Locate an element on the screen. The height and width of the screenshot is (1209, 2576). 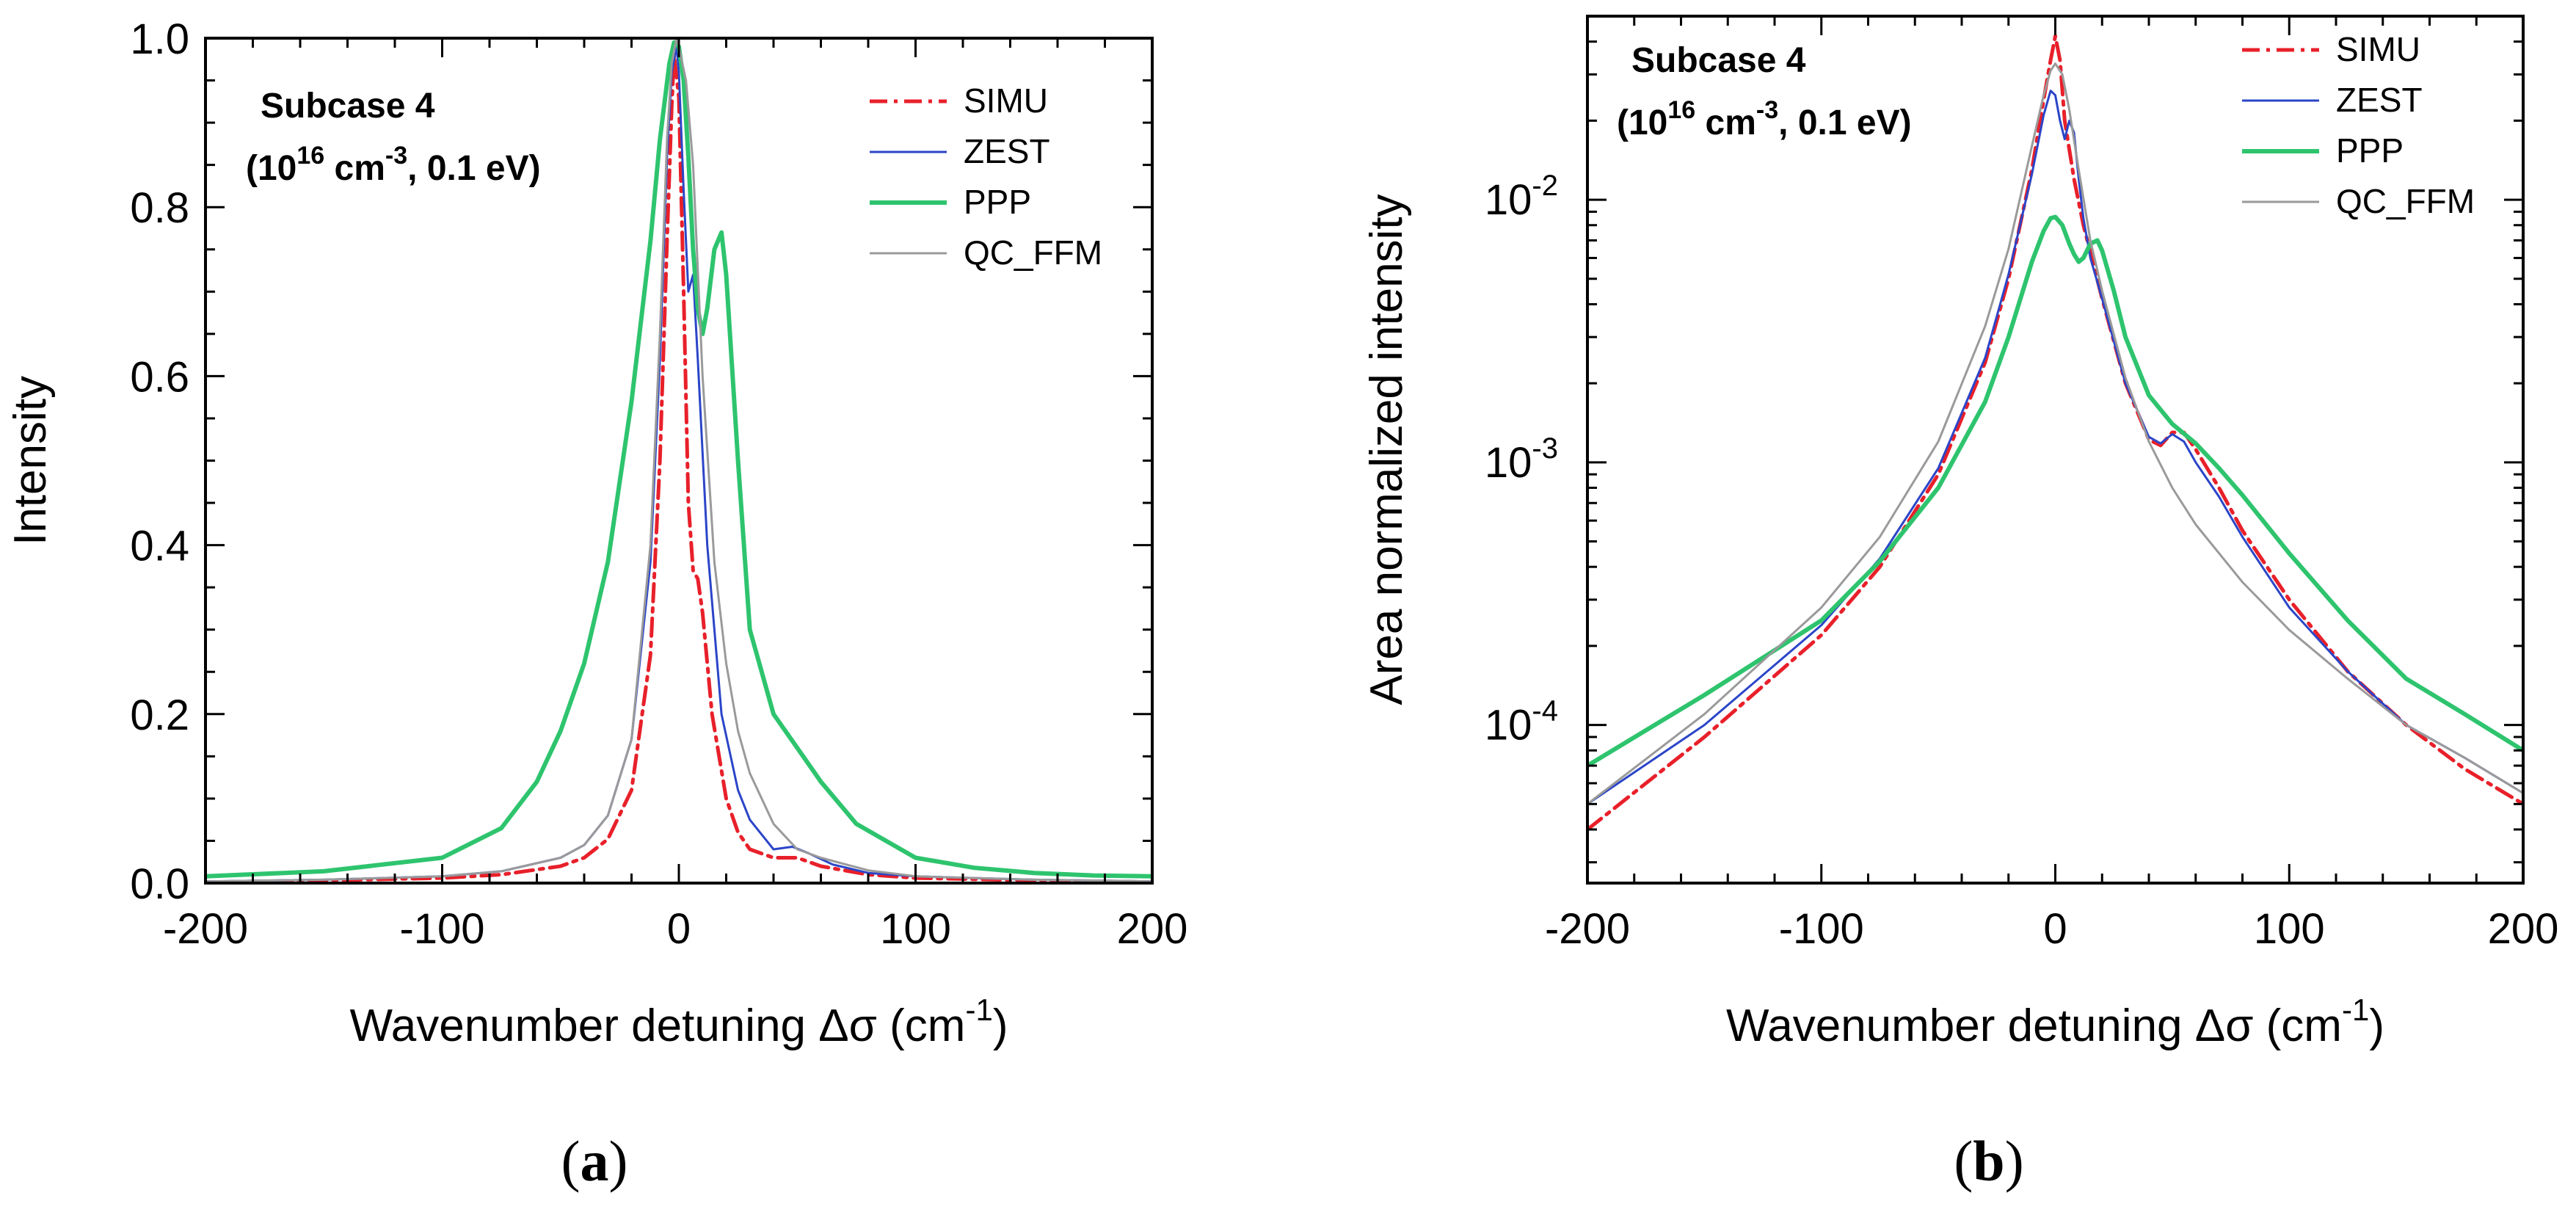
y-tick-label: 1.0 is located at coordinates (159, 39).